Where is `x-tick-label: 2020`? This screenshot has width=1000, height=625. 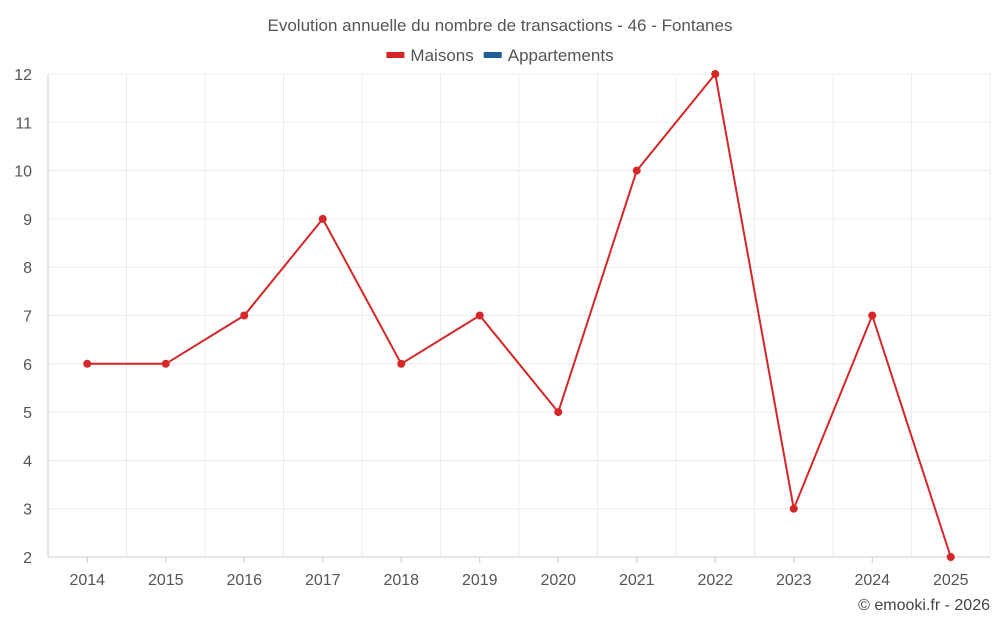
x-tick-label: 2020 is located at coordinates (558, 580).